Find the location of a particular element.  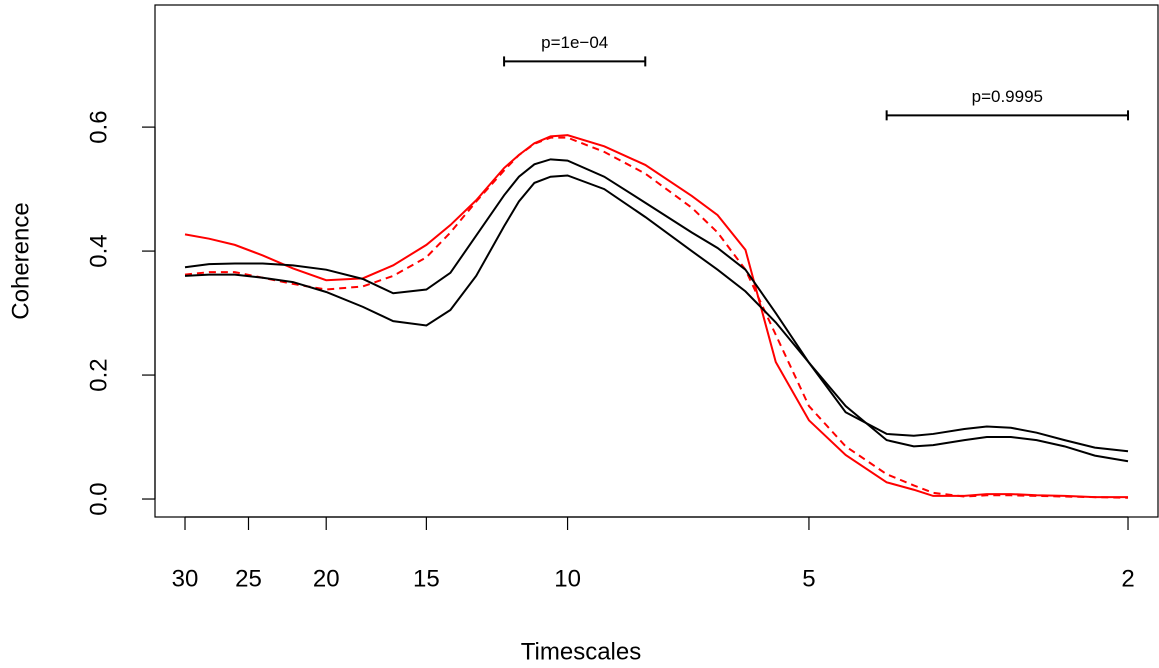

x-tick-label: 20 is located at coordinates (326, 578).